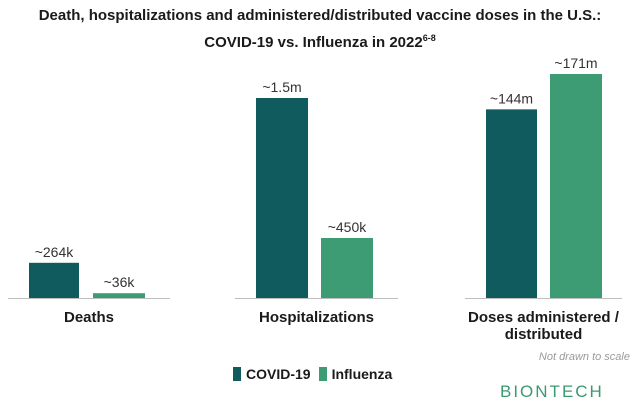 The width and height of the screenshot is (640, 408). Describe the element at coordinates (316, 374) in the screenshot. I see `legend: COVID-19 Influenza` at that location.